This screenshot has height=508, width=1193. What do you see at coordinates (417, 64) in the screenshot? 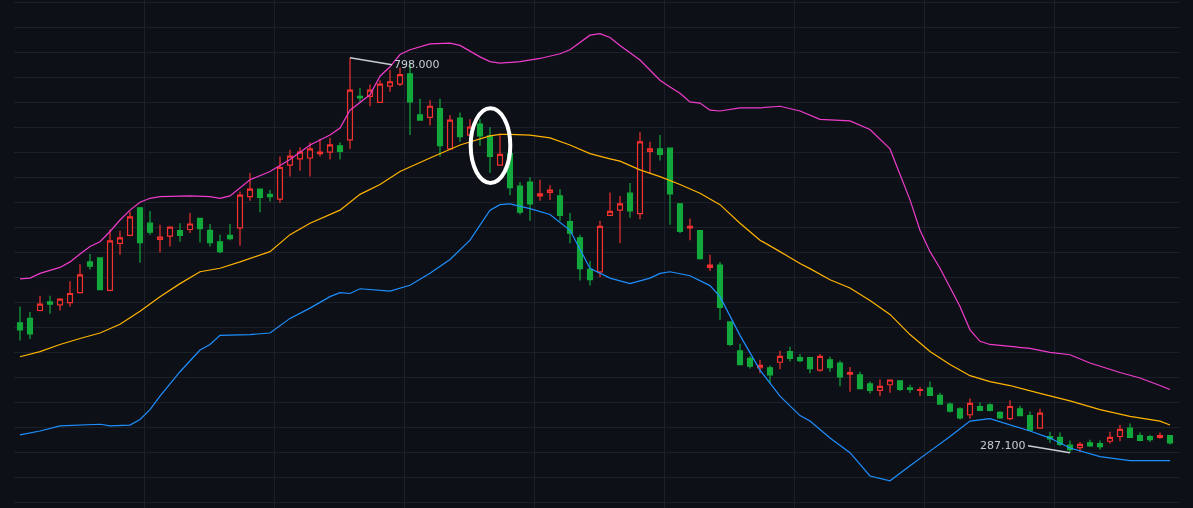
I see `annotation: 798.000` at bounding box center [417, 64].